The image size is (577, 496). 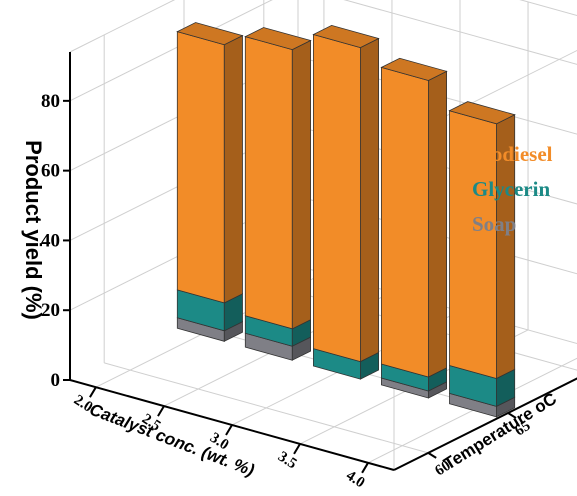 I want to click on z-tick-label: 80, so click(x=50, y=101).